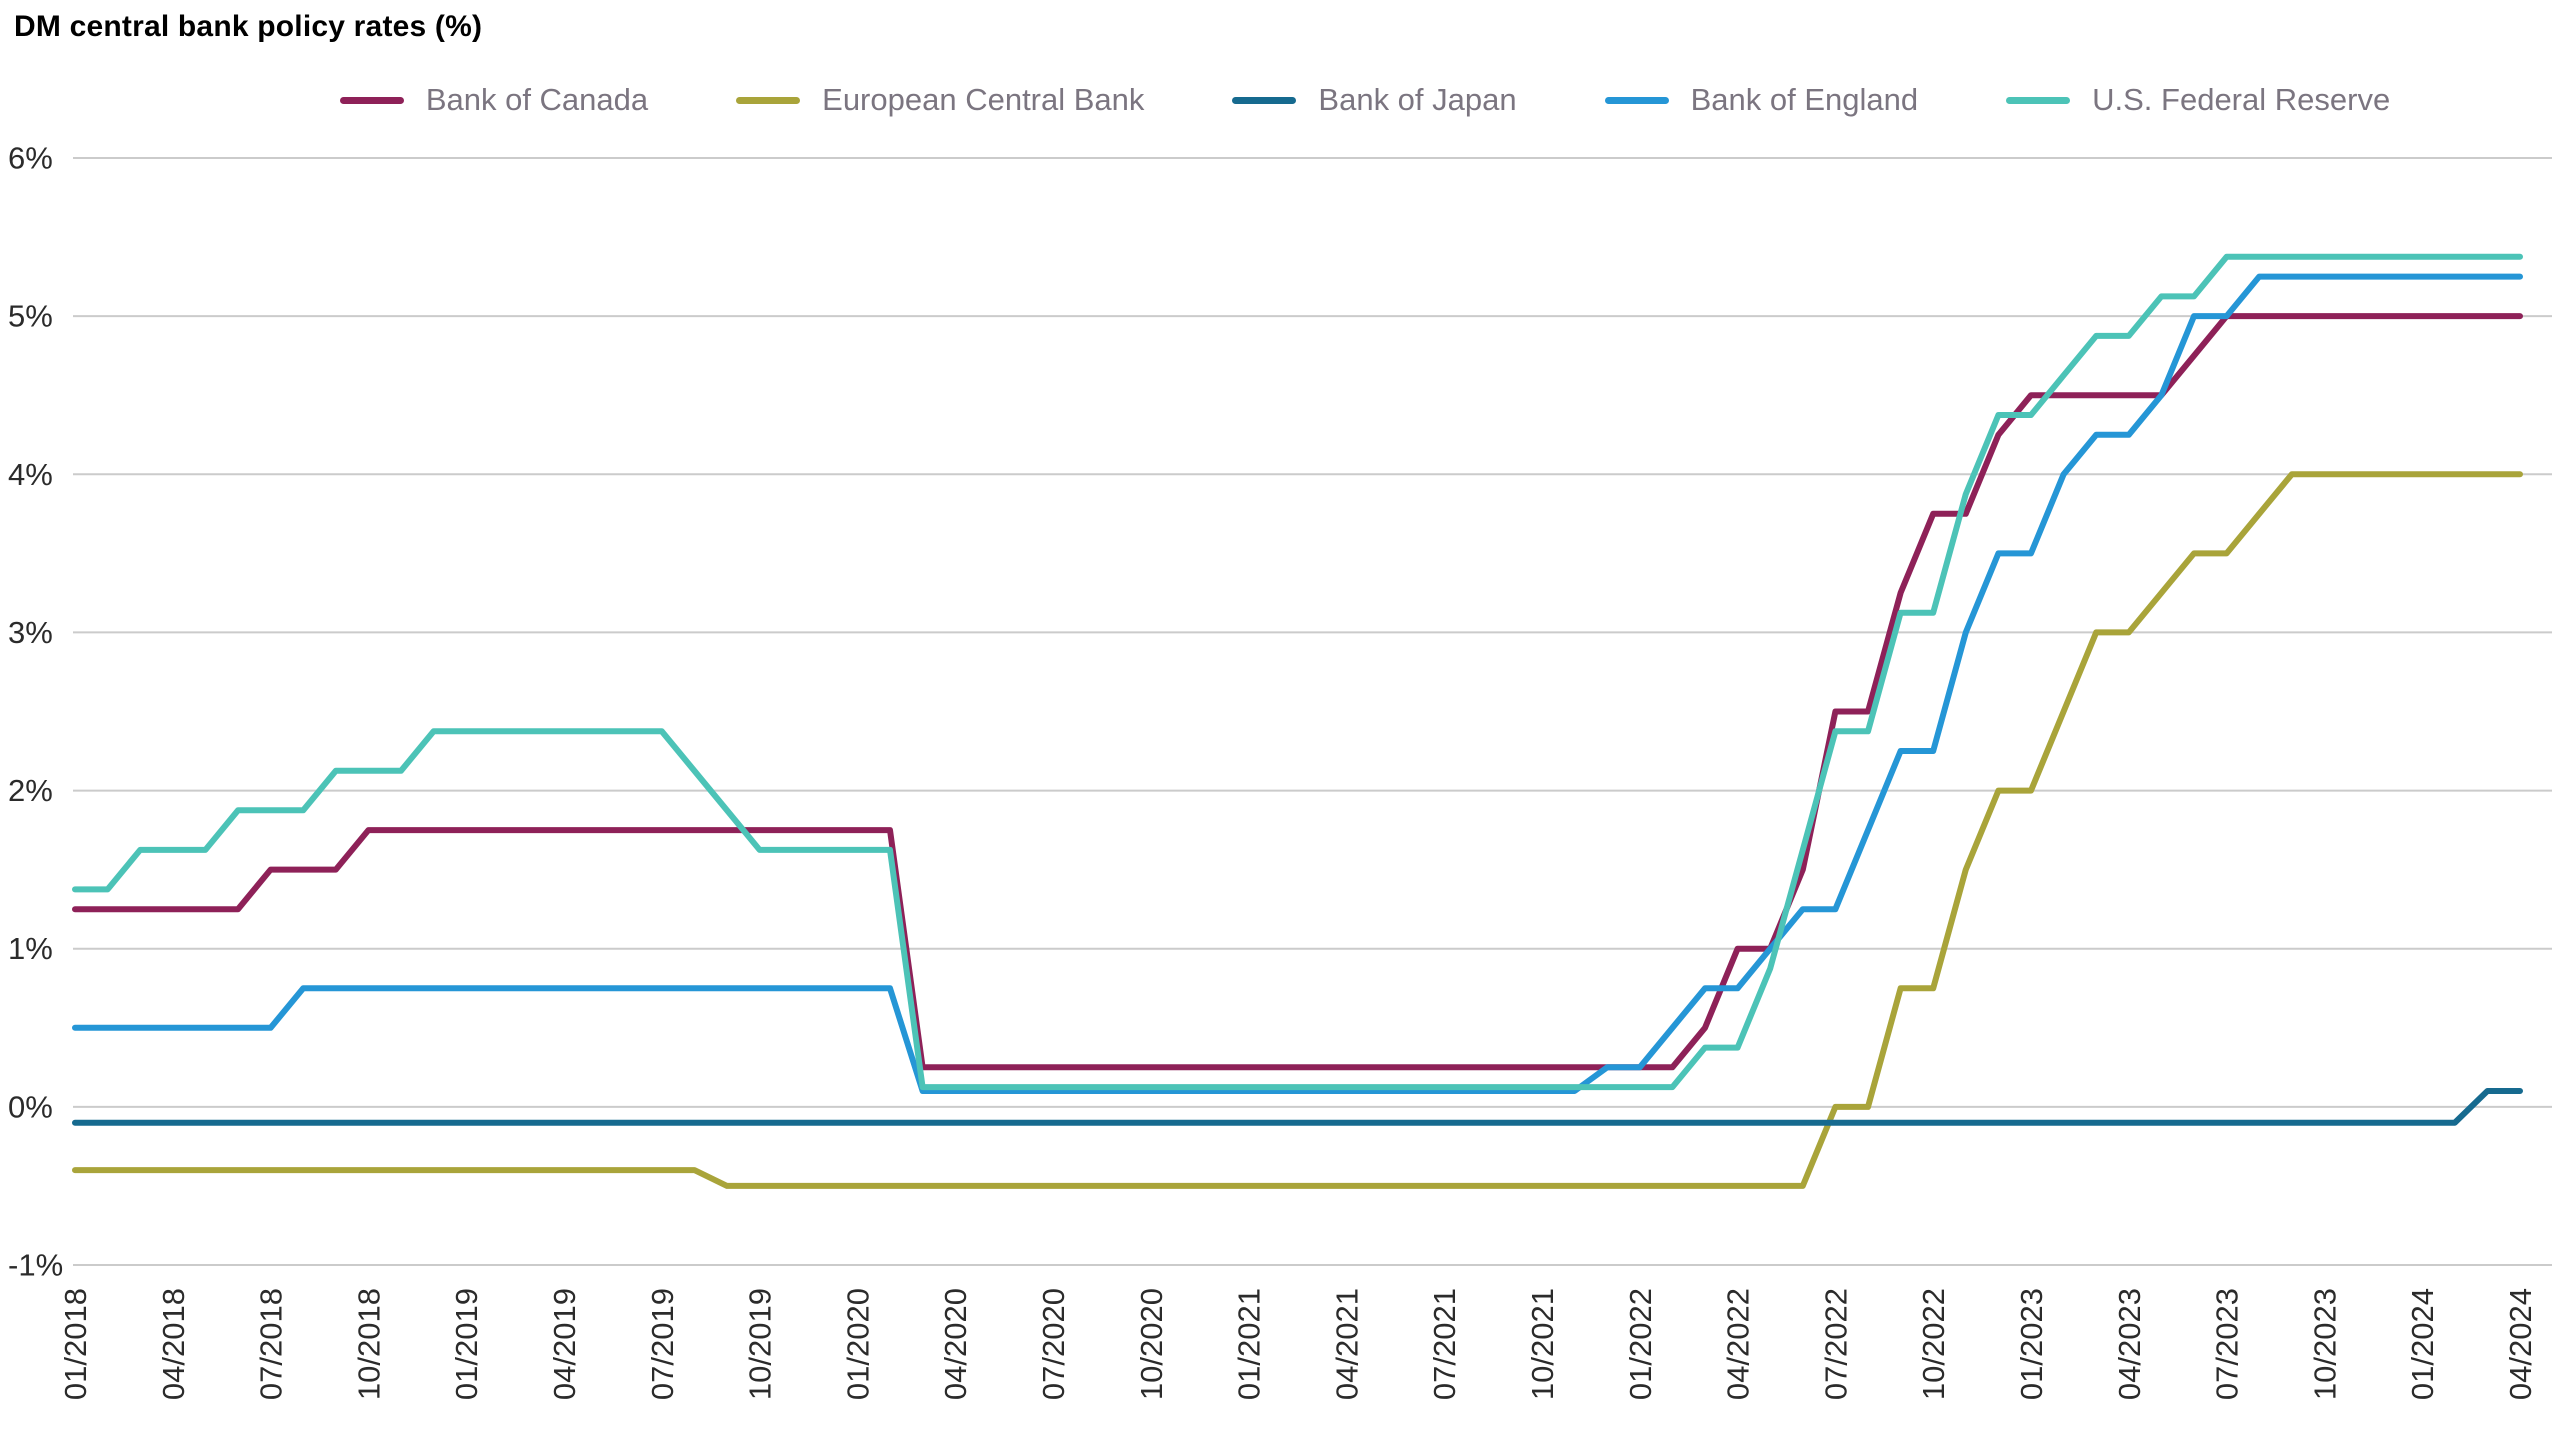  I want to click on x-axis-tick-label: 10/2022, so click(1933, 1344).